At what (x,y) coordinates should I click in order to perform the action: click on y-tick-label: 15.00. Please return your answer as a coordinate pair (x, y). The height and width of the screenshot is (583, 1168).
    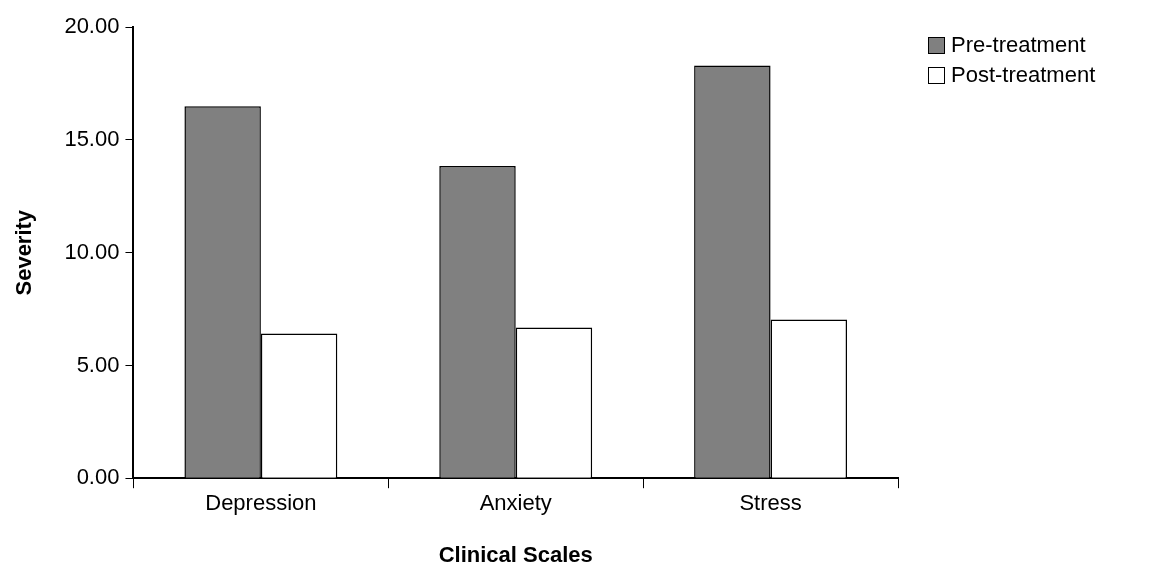
    Looking at the image, I should click on (92, 139).